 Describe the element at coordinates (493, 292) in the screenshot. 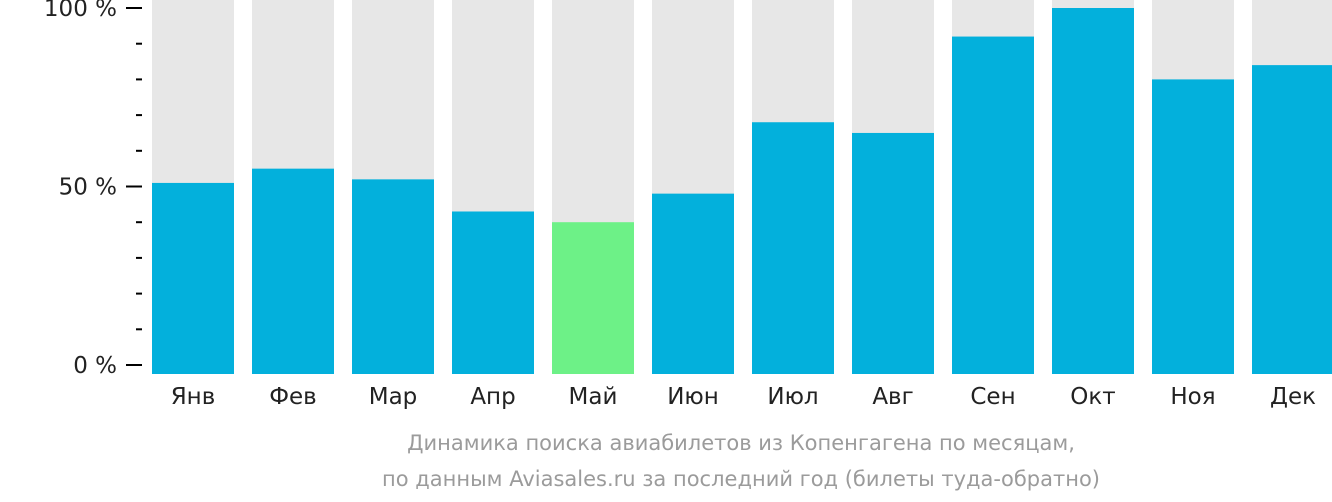

I see `bar-3-Апр` at that location.